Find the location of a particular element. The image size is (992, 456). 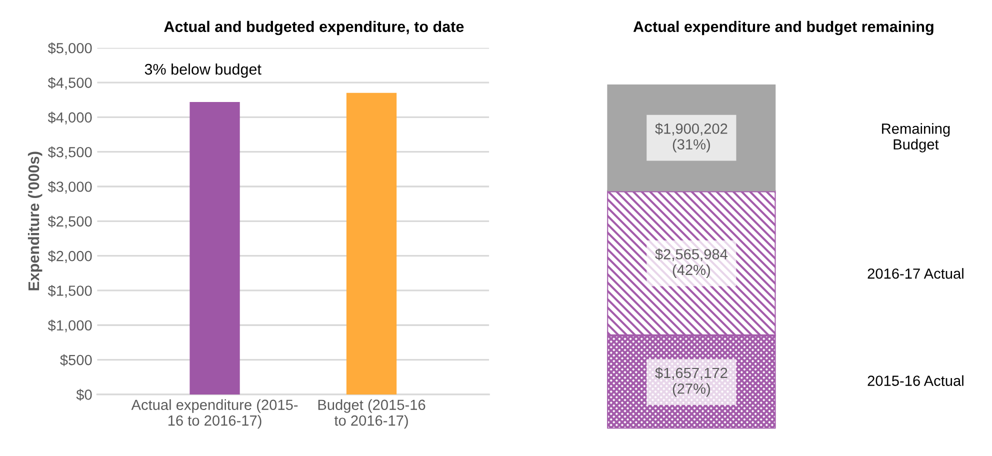

data-label: $1,657,172 (27%) is located at coordinates (691, 382).